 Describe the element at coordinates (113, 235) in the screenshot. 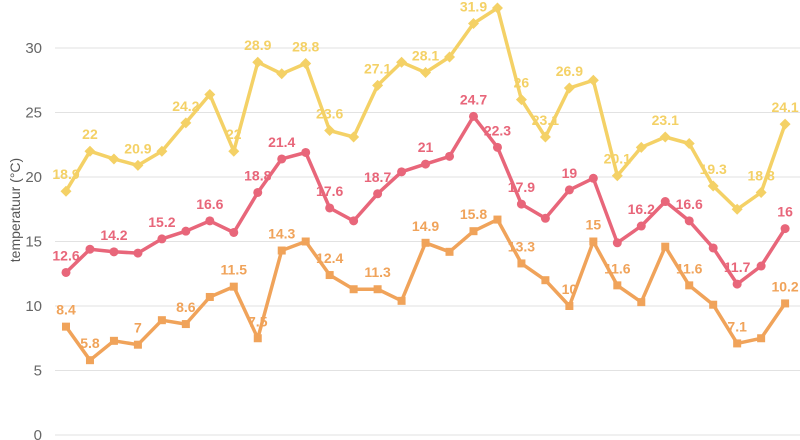

I see `data-label: 14.2` at that location.